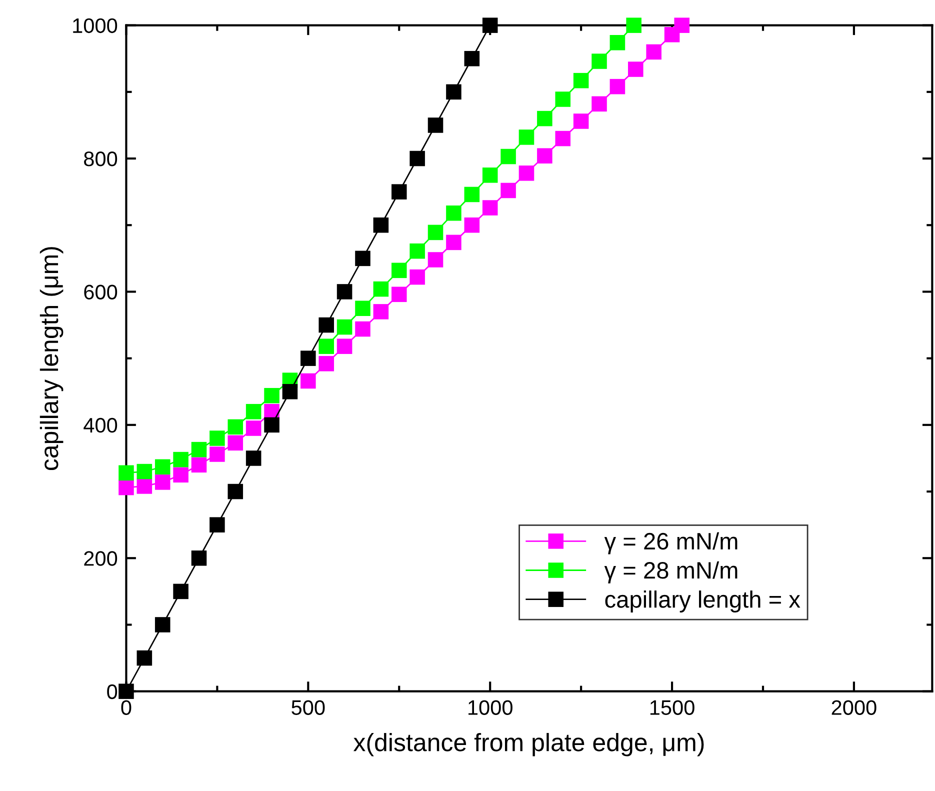 This screenshot has height=791, width=935. I want to click on x-tick-label: 0, so click(126, 707).